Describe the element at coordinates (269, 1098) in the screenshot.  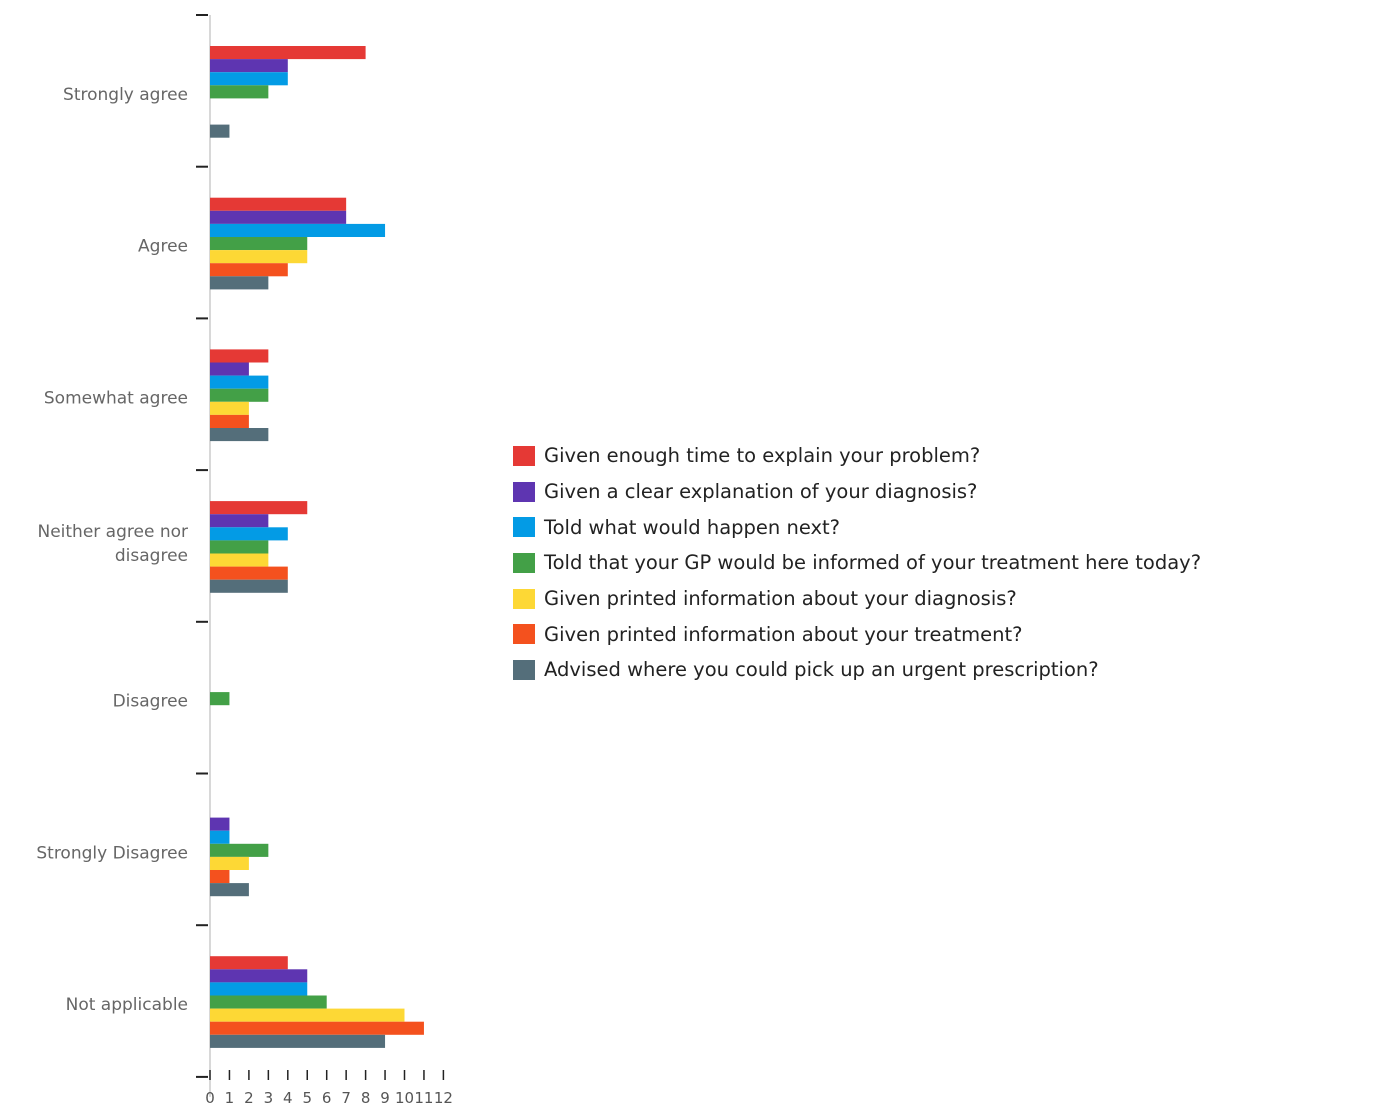
I see `x-tick-label: 3` at that location.